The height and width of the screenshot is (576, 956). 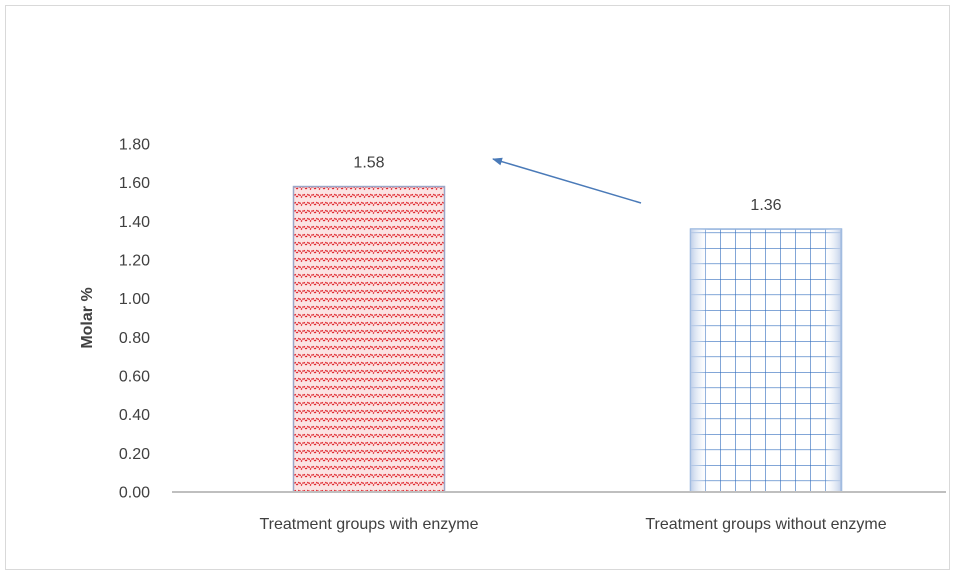 I want to click on y-tick-label: 0.00, so click(x=134, y=493).